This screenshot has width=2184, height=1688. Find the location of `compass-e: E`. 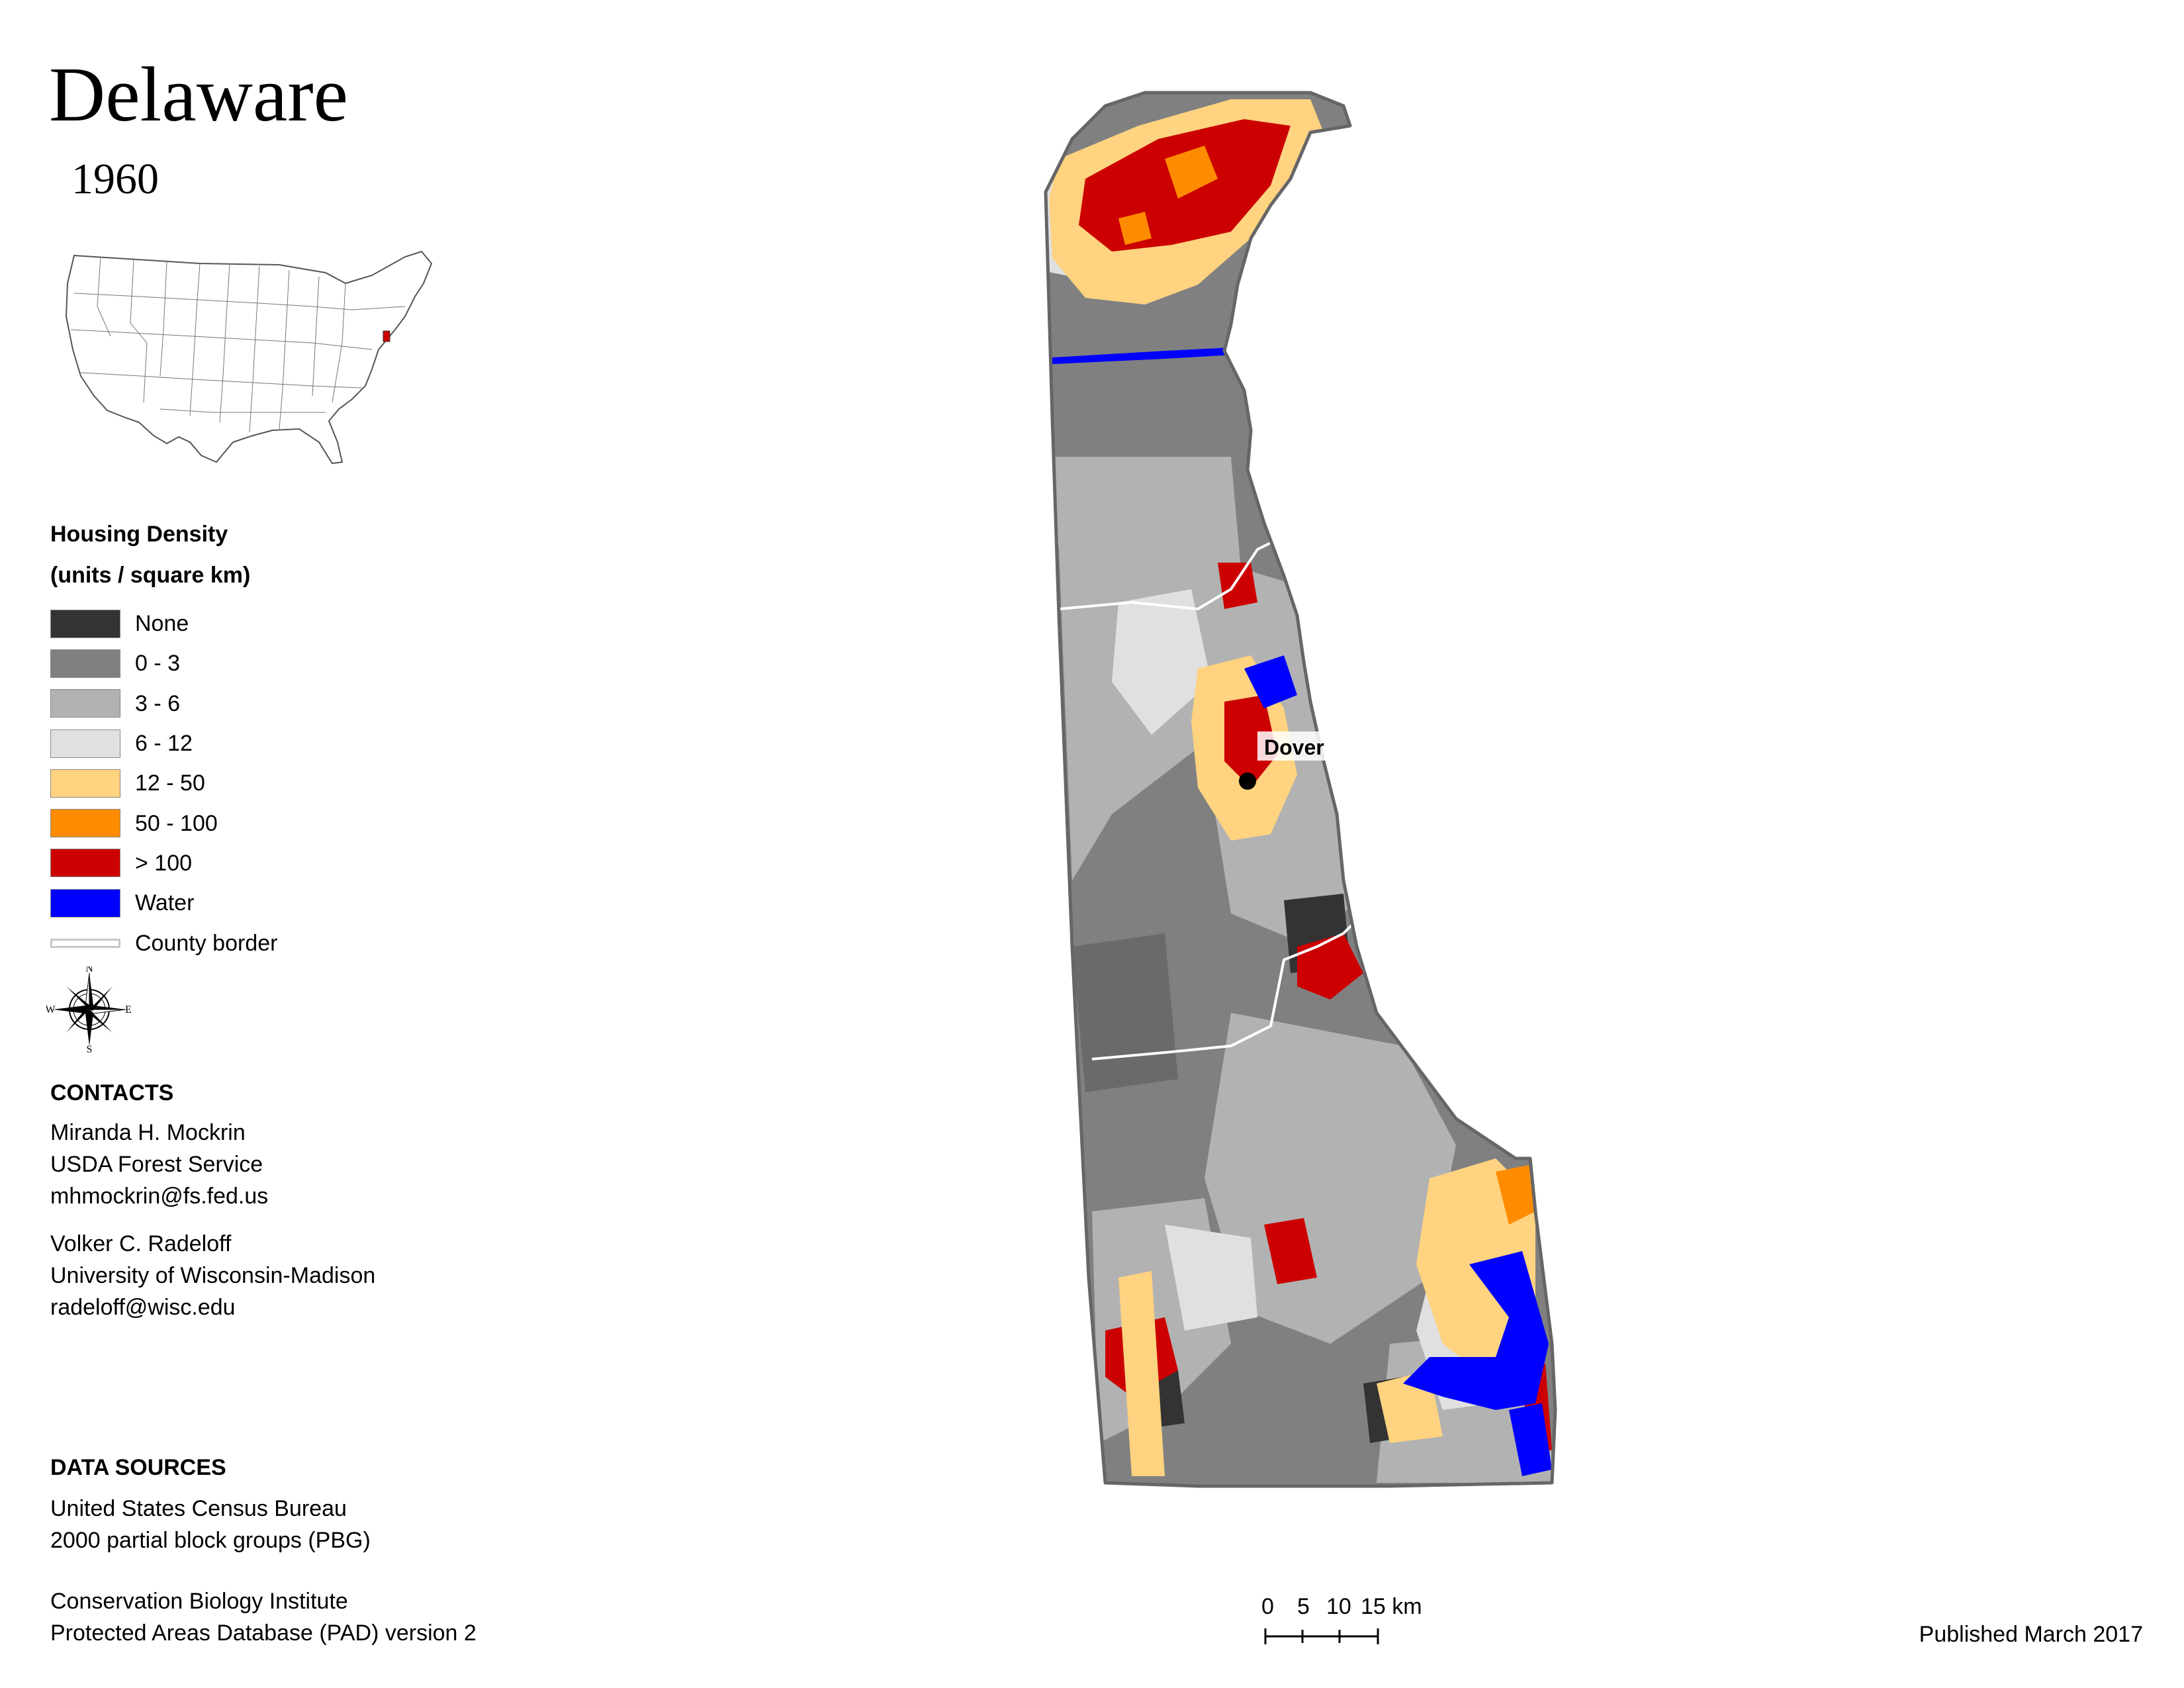

compass-e: E is located at coordinates (128, 1009).